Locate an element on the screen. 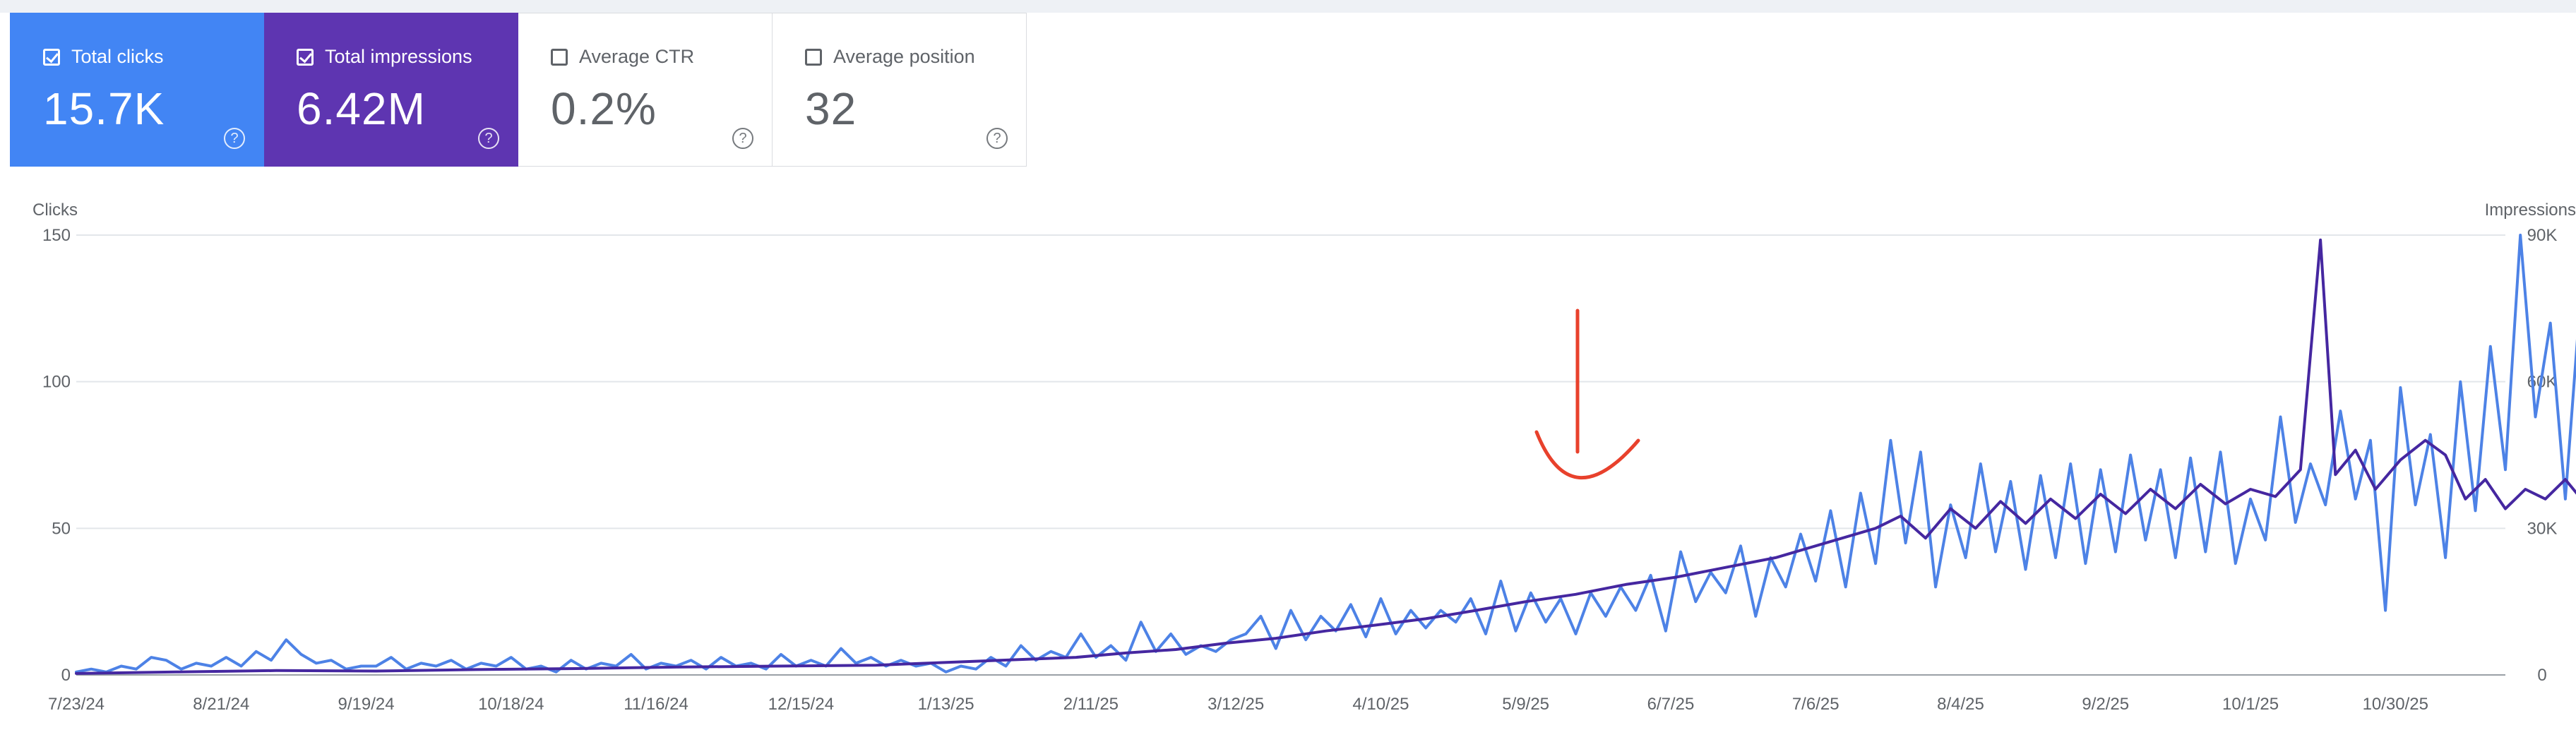 The height and width of the screenshot is (730, 2576). x-tick-label: 6/7/25 is located at coordinates (1671, 704).